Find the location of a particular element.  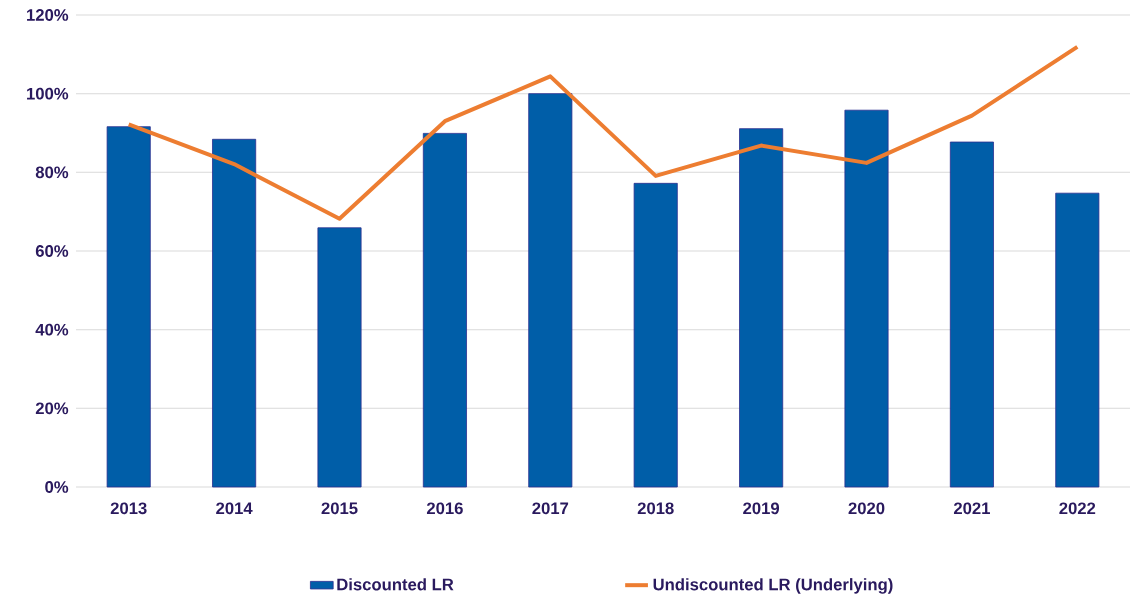

x-tick-label: 2022 is located at coordinates (1077, 508).